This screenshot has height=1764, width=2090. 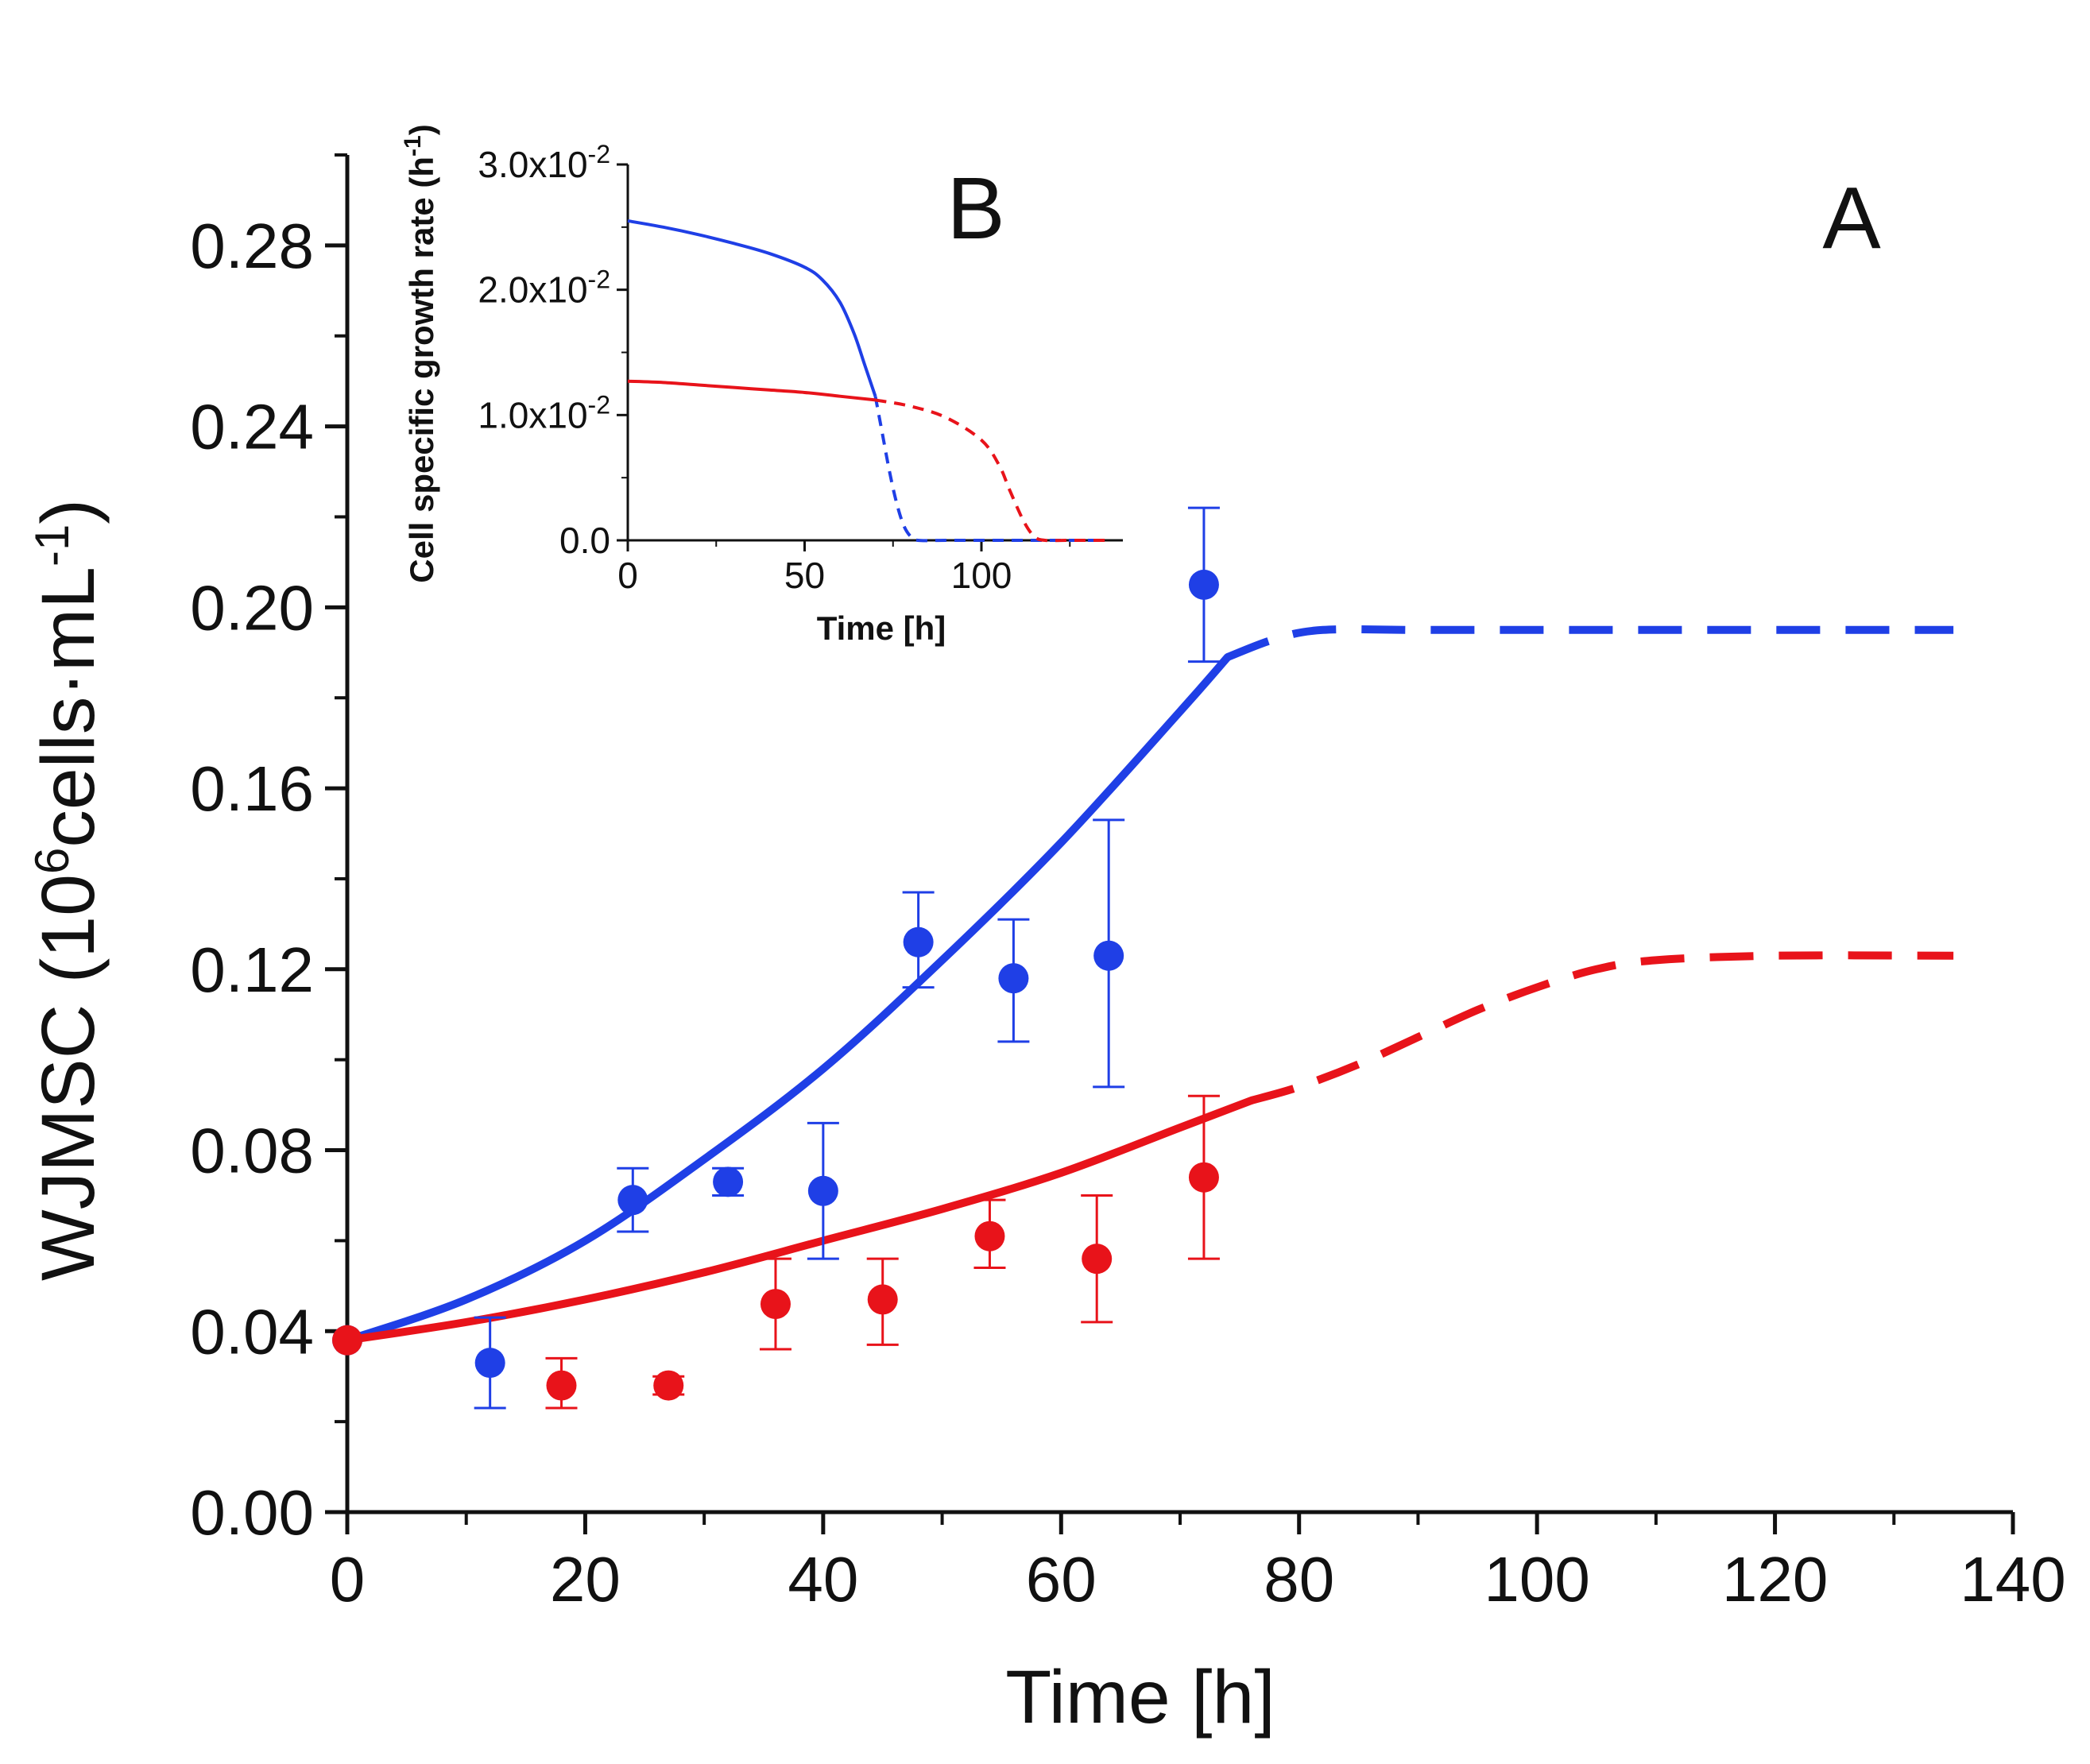 What do you see at coordinates (68, 1077) in the screenshot?
I see `main-y-title-prefix: WJMSC (10` at bounding box center [68, 1077].